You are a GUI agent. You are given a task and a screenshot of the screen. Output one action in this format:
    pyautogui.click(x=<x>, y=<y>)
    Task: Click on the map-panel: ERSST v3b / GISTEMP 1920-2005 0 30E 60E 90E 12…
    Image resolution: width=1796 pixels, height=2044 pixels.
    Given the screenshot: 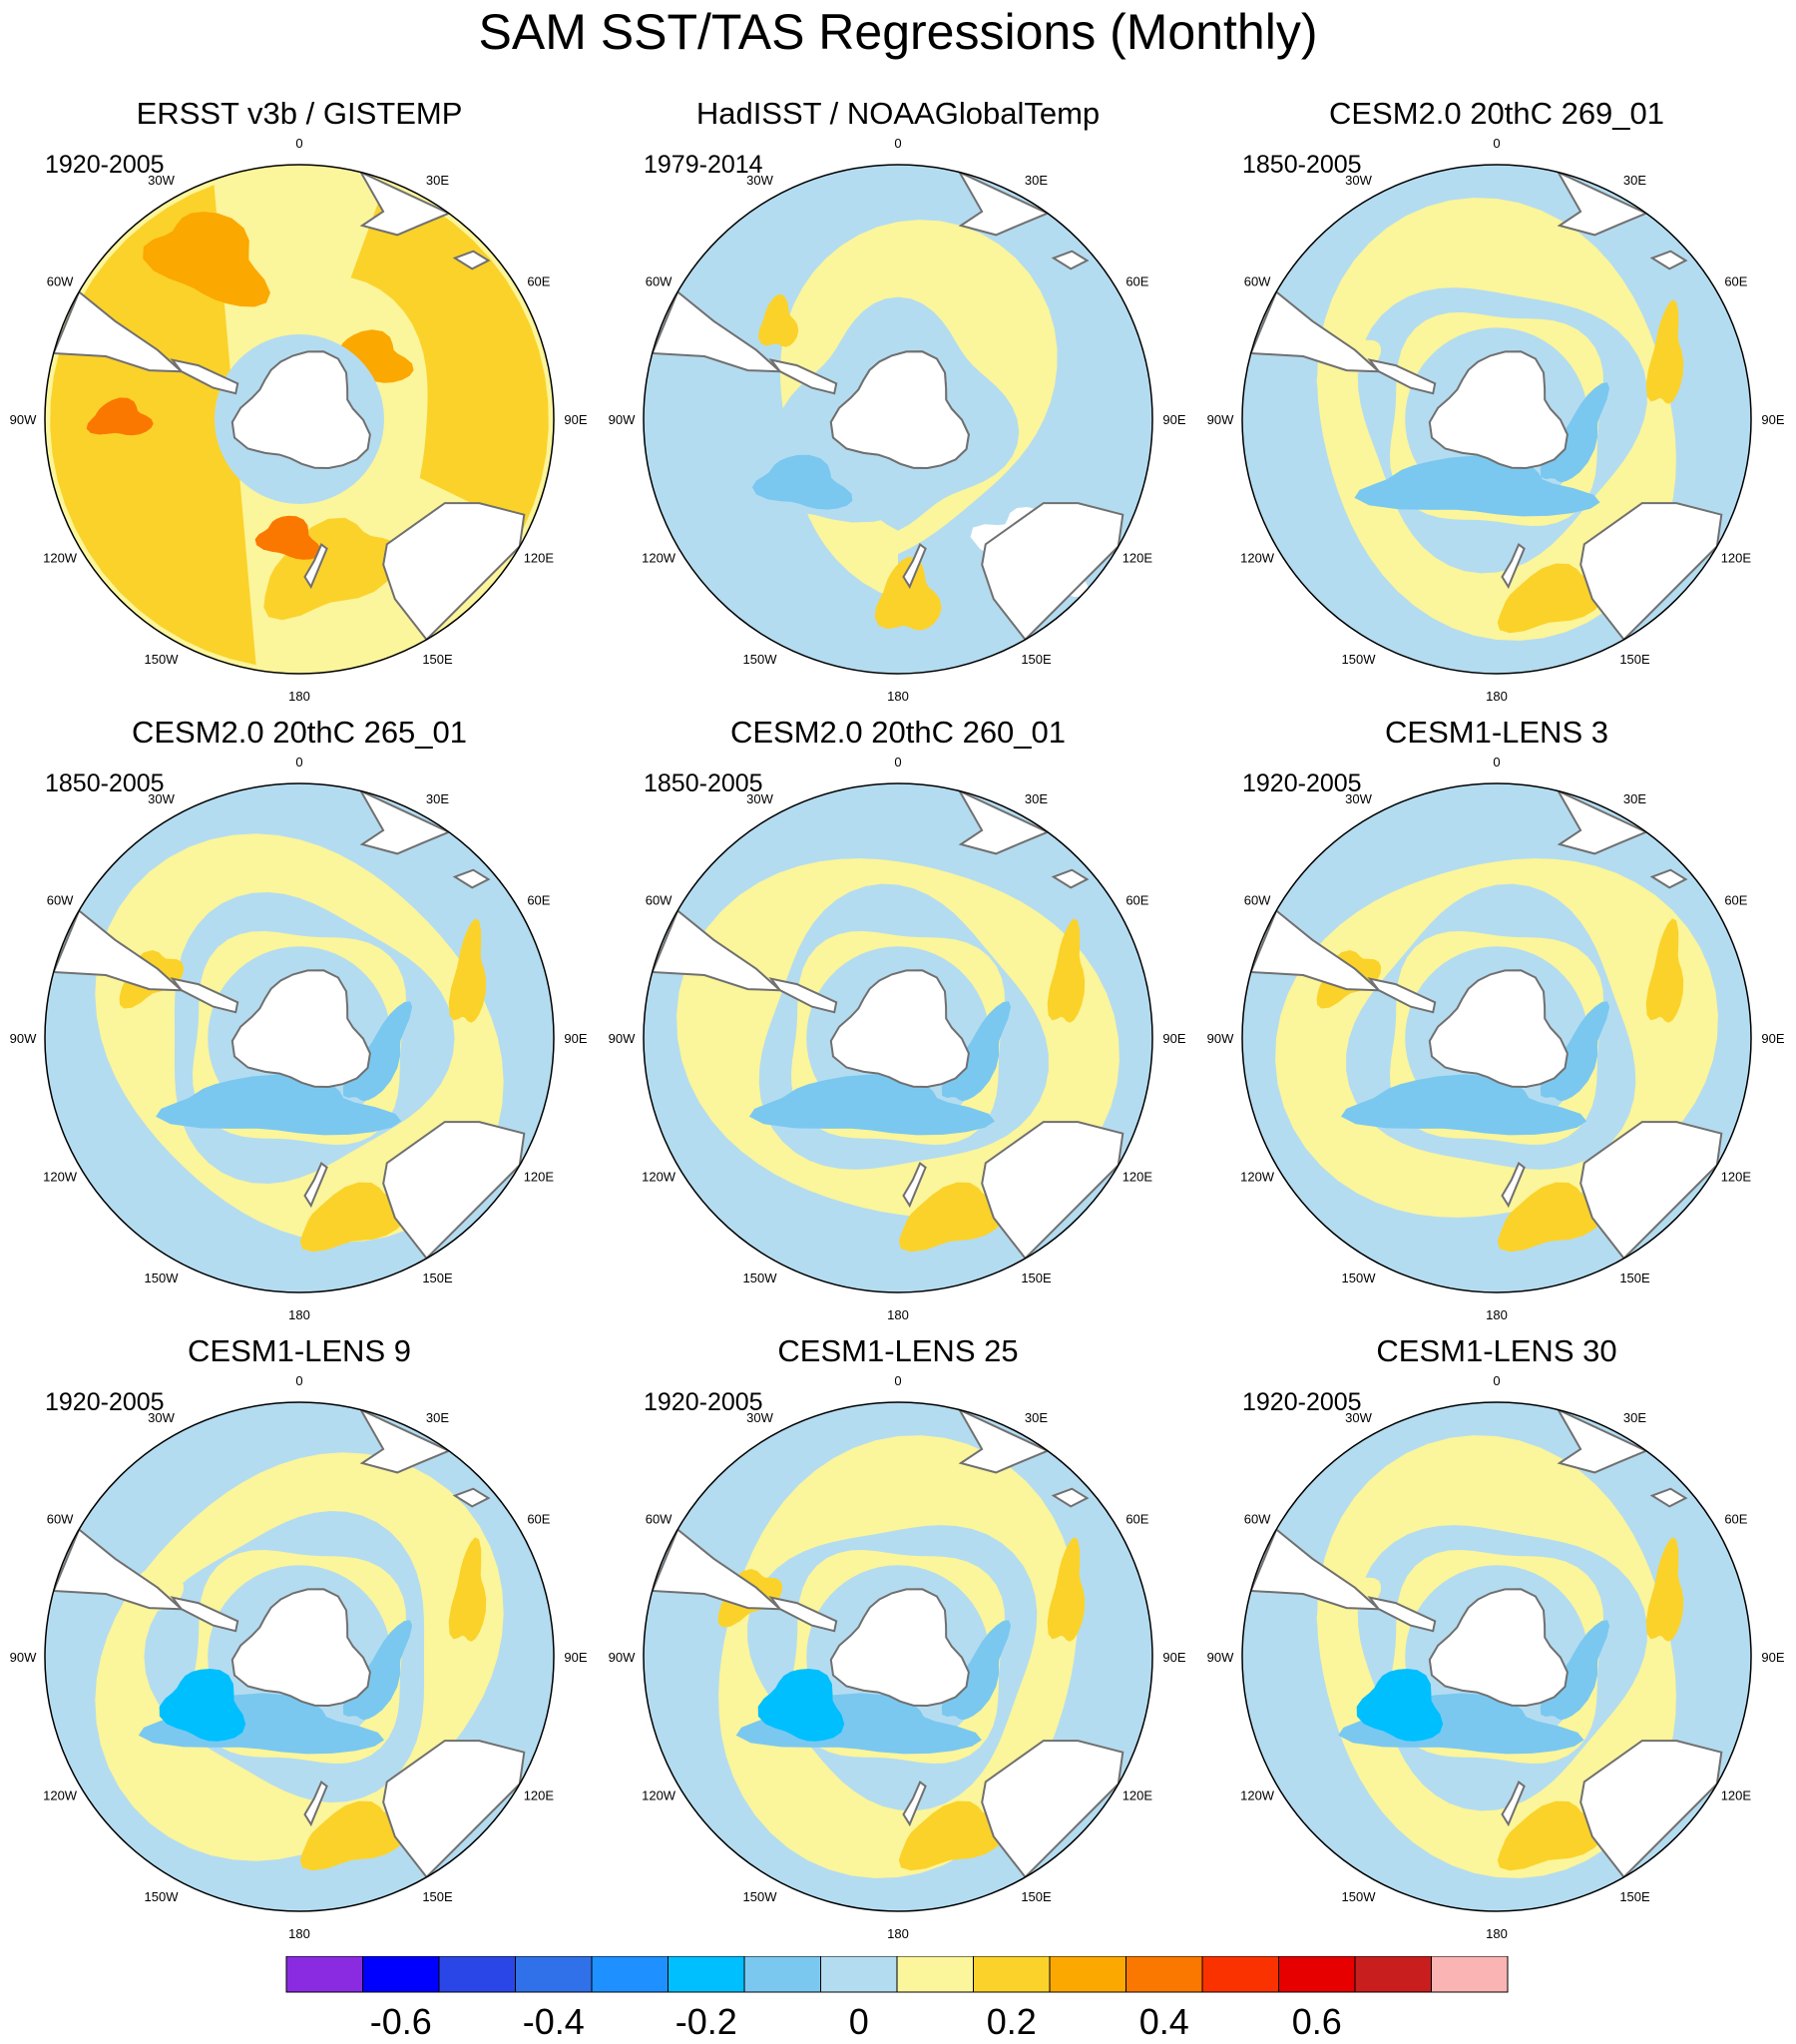 What is the action you would take?
    pyautogui.click(x=299, y=352)
    